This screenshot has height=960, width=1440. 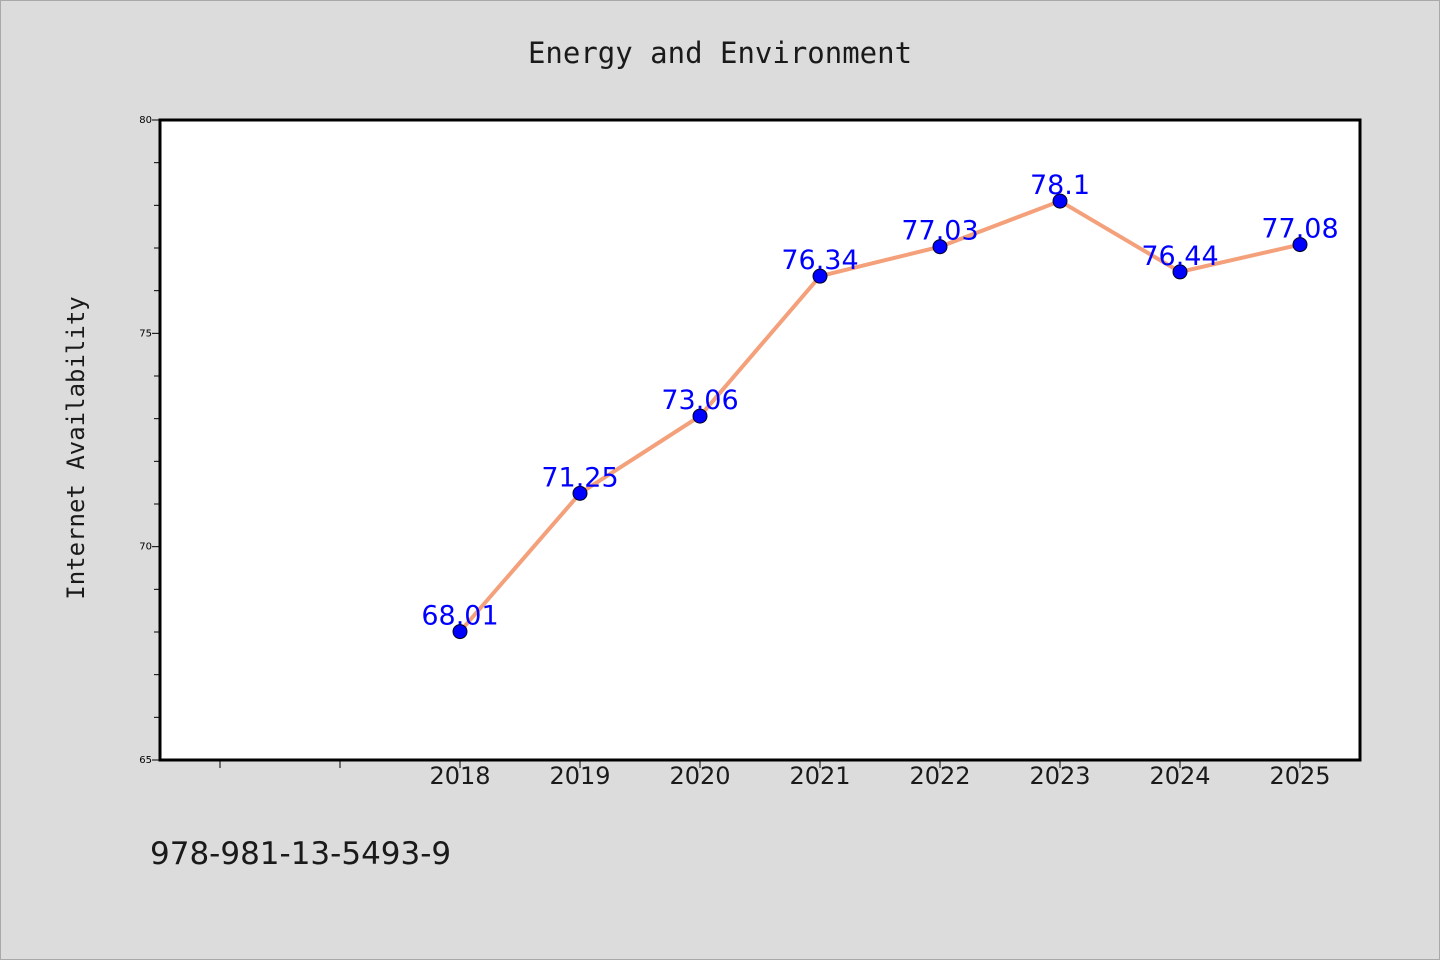 I want to click on chart-title: Energy and Environment, so click(x=720, y=53).